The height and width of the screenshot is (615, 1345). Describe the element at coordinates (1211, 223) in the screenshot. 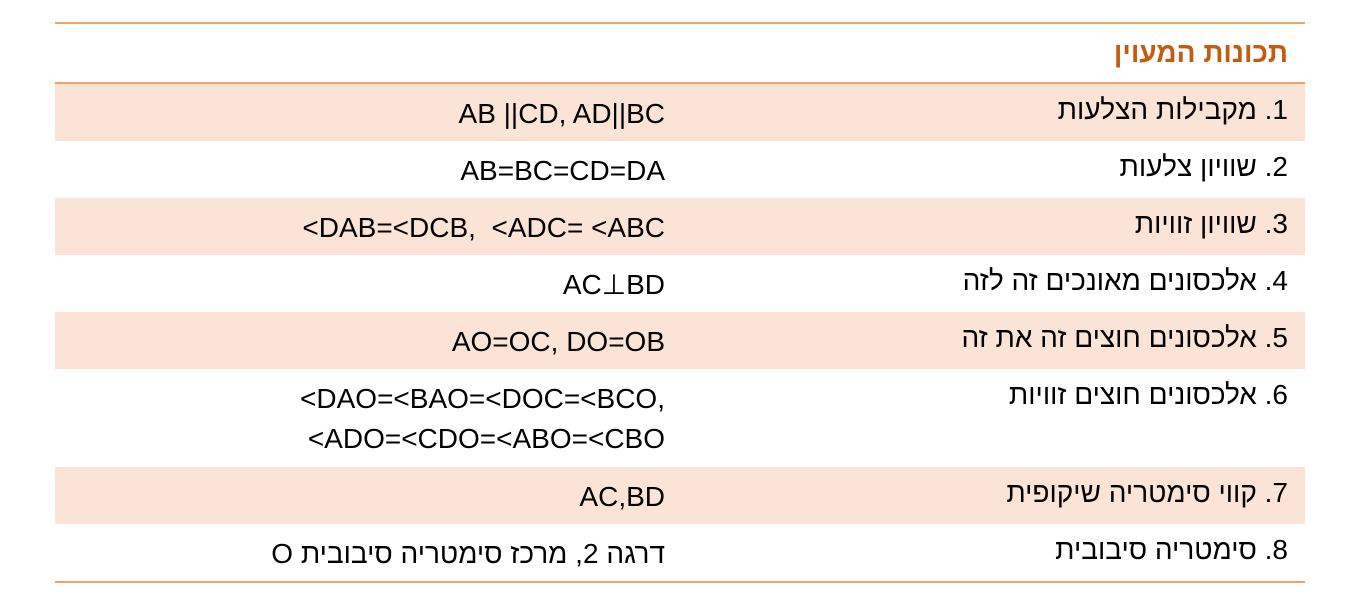

I see `property-cell: 3. שוויון זוויות` at that location.